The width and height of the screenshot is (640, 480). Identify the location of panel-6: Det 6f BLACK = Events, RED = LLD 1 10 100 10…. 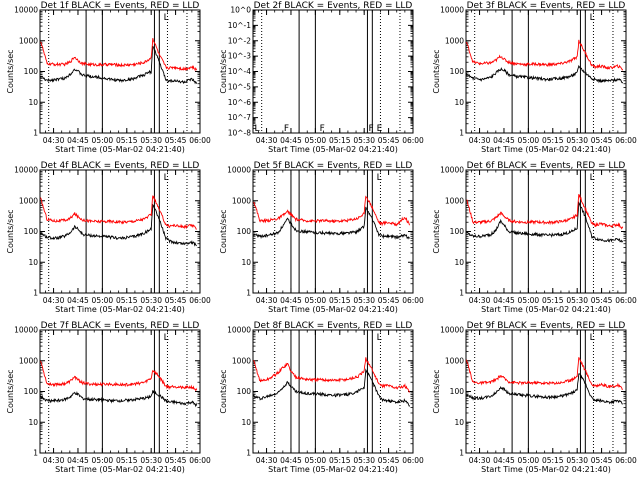
(534, 237).